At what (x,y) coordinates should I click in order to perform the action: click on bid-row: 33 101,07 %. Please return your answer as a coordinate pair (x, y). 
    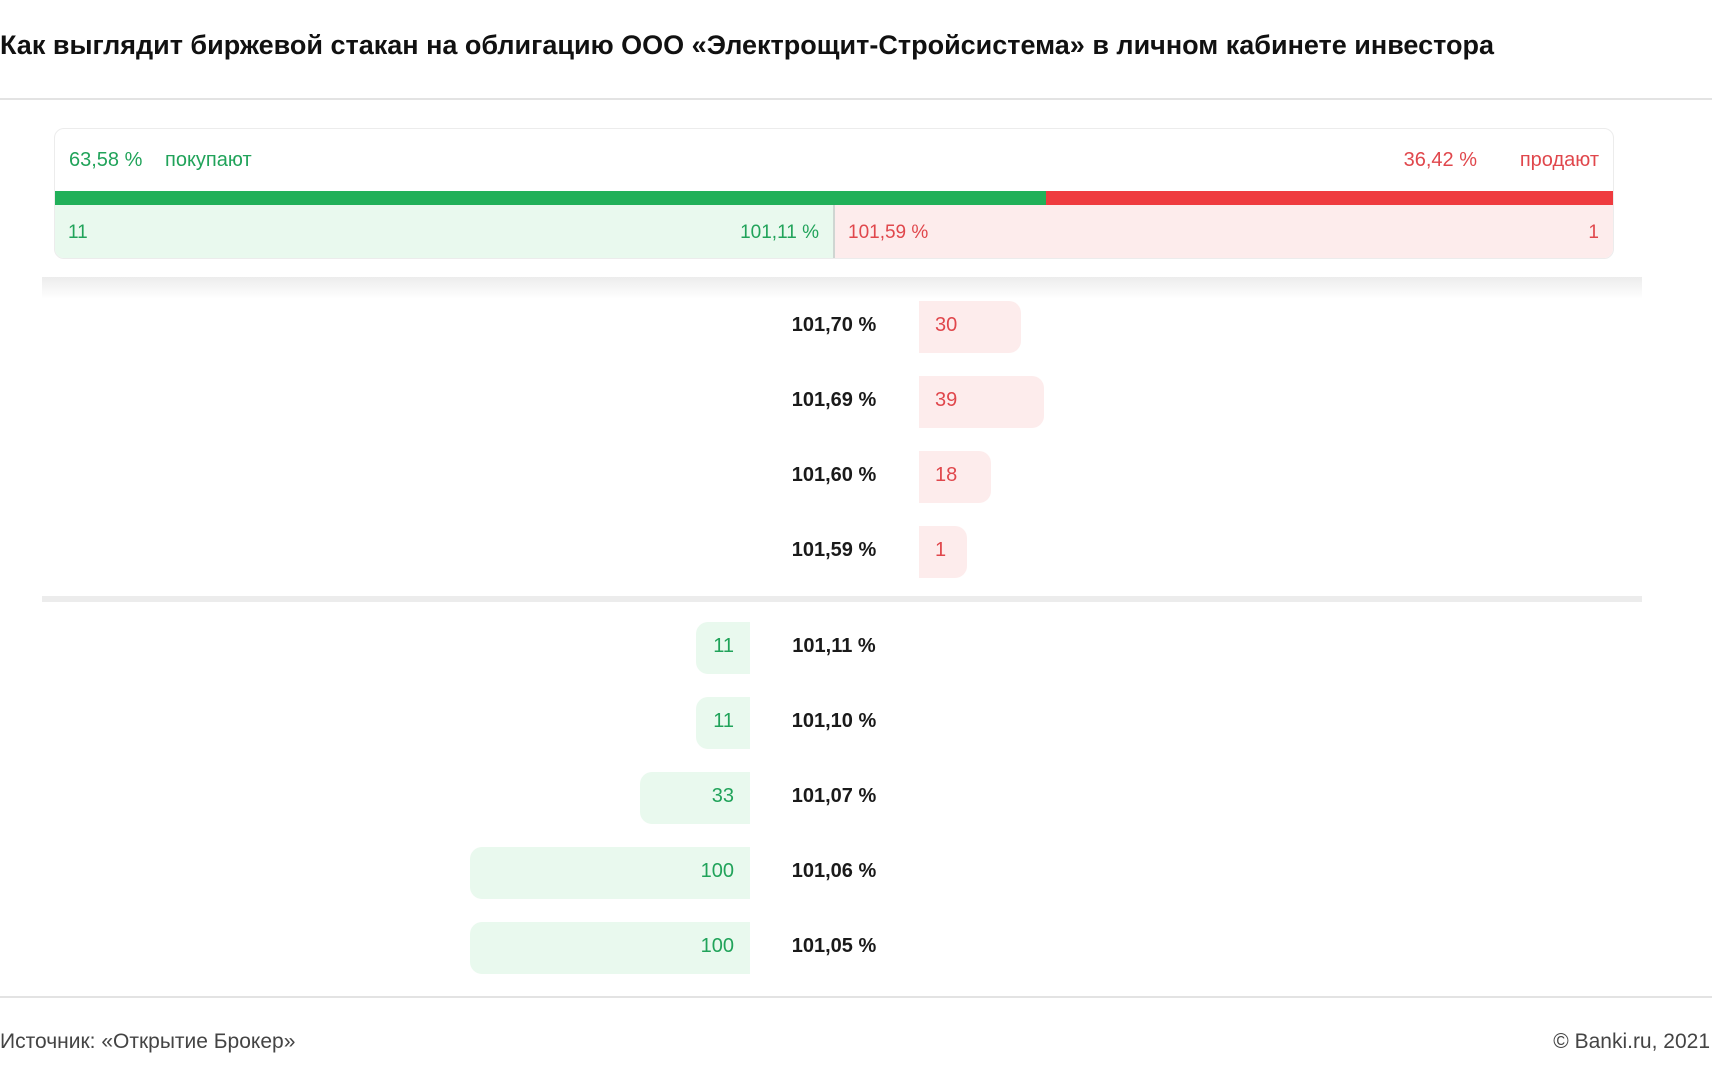
    Looking at the image, I should click on (856, 798).